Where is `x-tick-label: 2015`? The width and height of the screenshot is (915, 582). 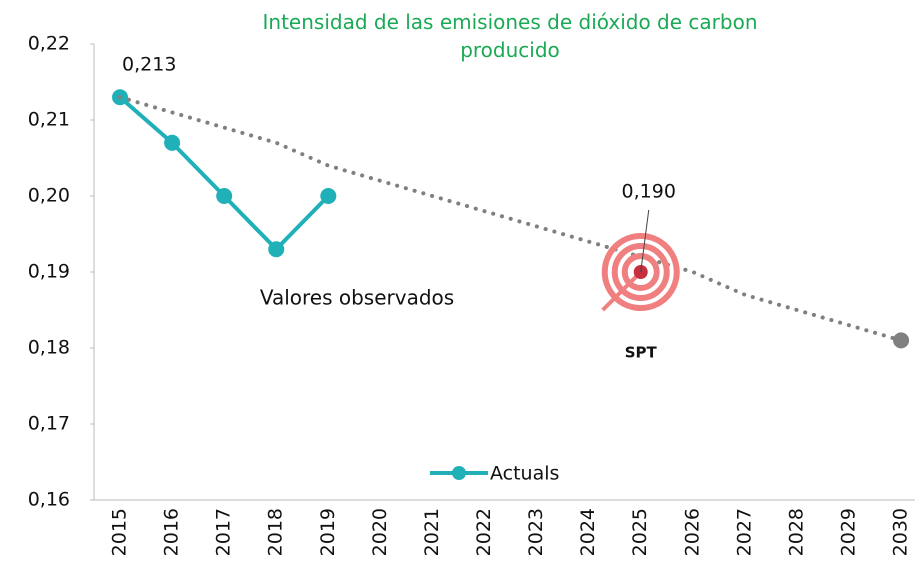 x-tick-label: 2015 is located at coordinates (120, 532).